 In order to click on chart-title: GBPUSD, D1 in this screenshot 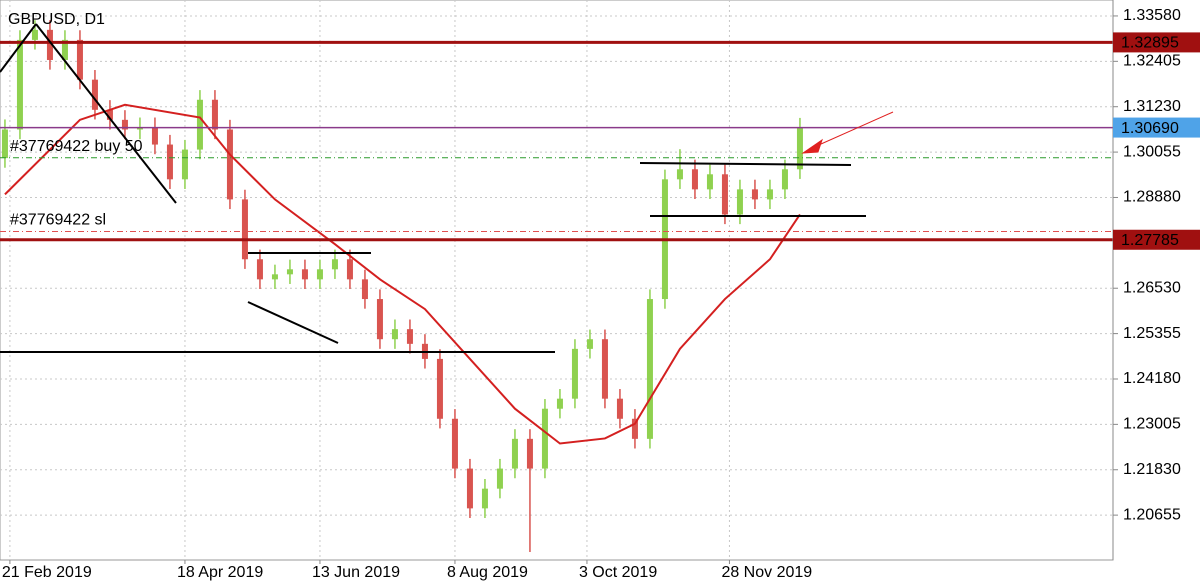, I will do `click(56, 19)`.